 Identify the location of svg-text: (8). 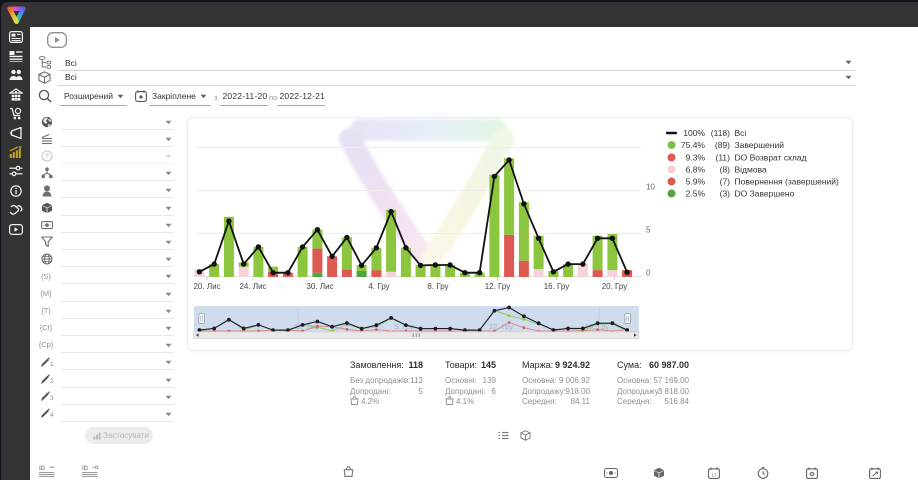
(725, 170).